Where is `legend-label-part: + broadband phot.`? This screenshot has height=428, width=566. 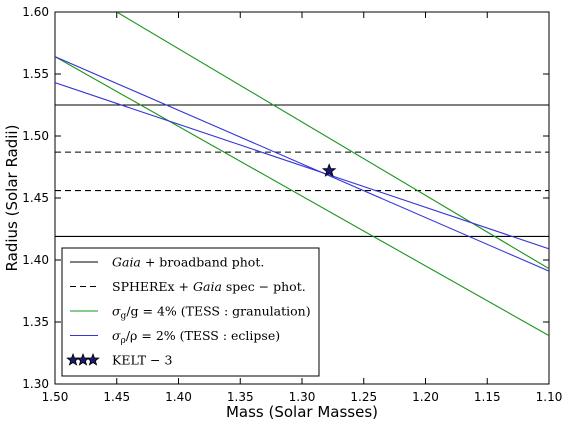 legend-label-part: + broadband phot. is located at coordinates (202, 262).